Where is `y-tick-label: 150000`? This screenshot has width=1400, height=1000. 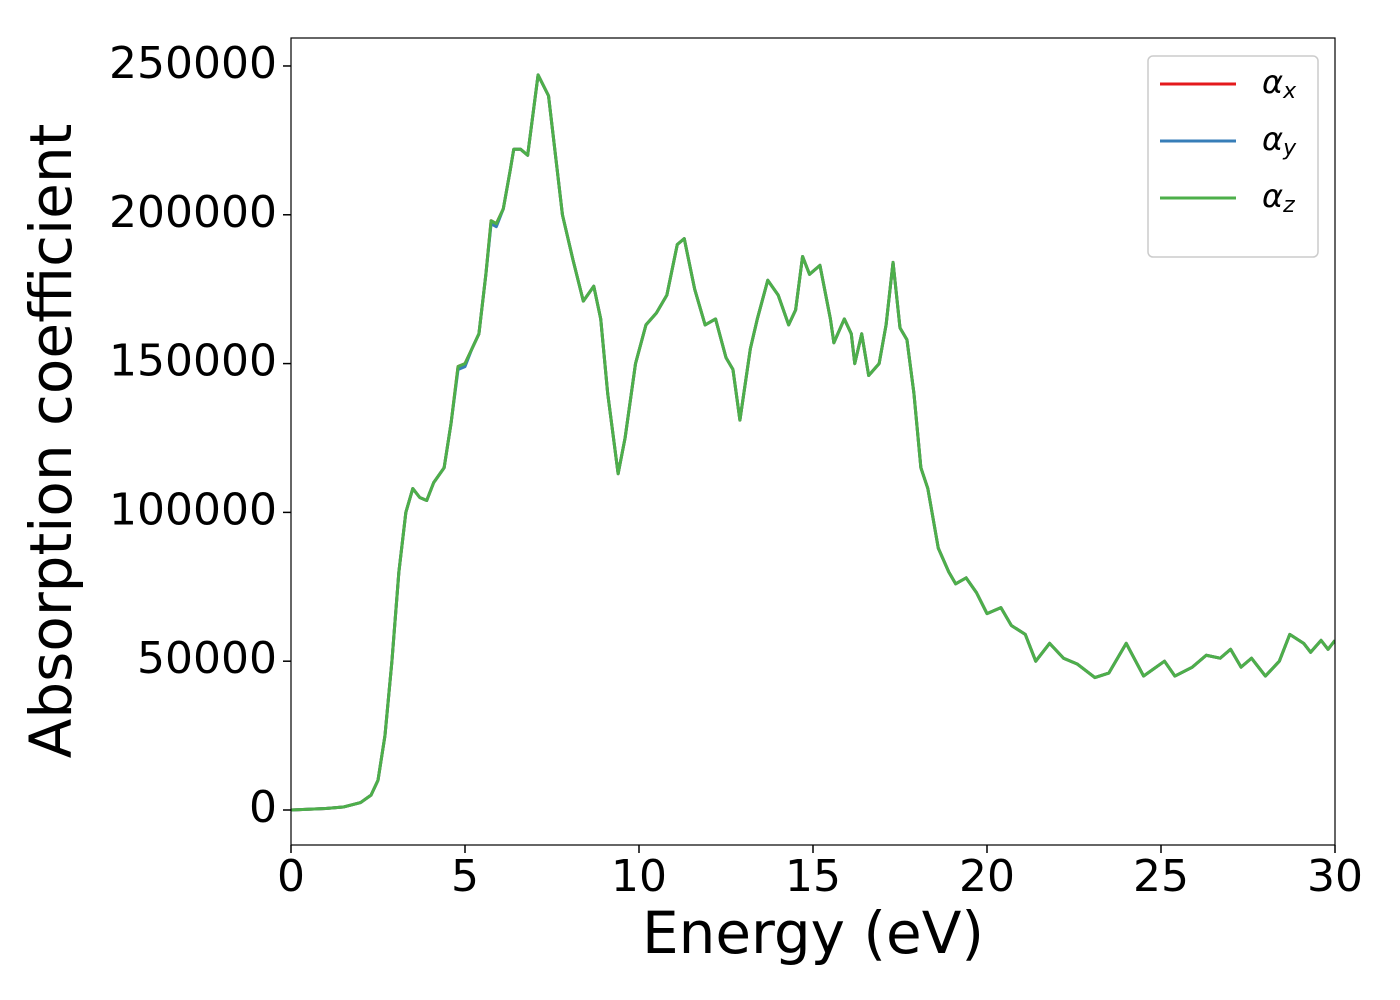 y-tick-label: 150000 is located at coordinates (193, 361).